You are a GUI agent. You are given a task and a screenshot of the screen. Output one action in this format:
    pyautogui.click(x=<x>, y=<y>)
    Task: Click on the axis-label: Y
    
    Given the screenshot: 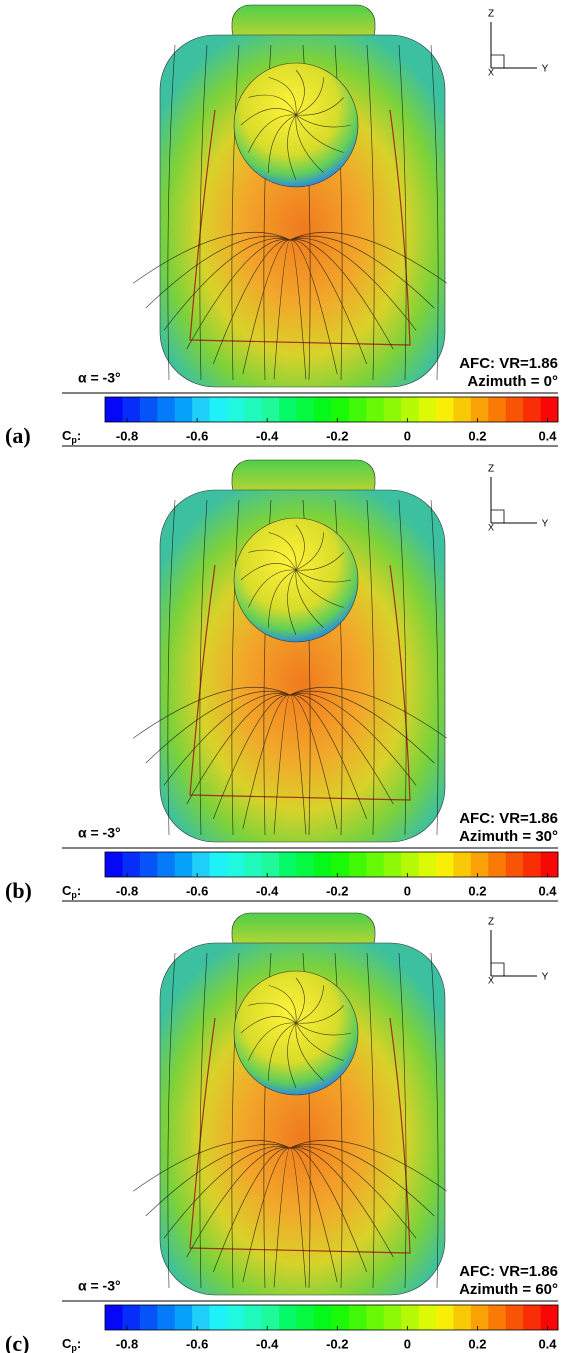 What is the action you would take?
    pyautogui.click(x=545, y=69)
    